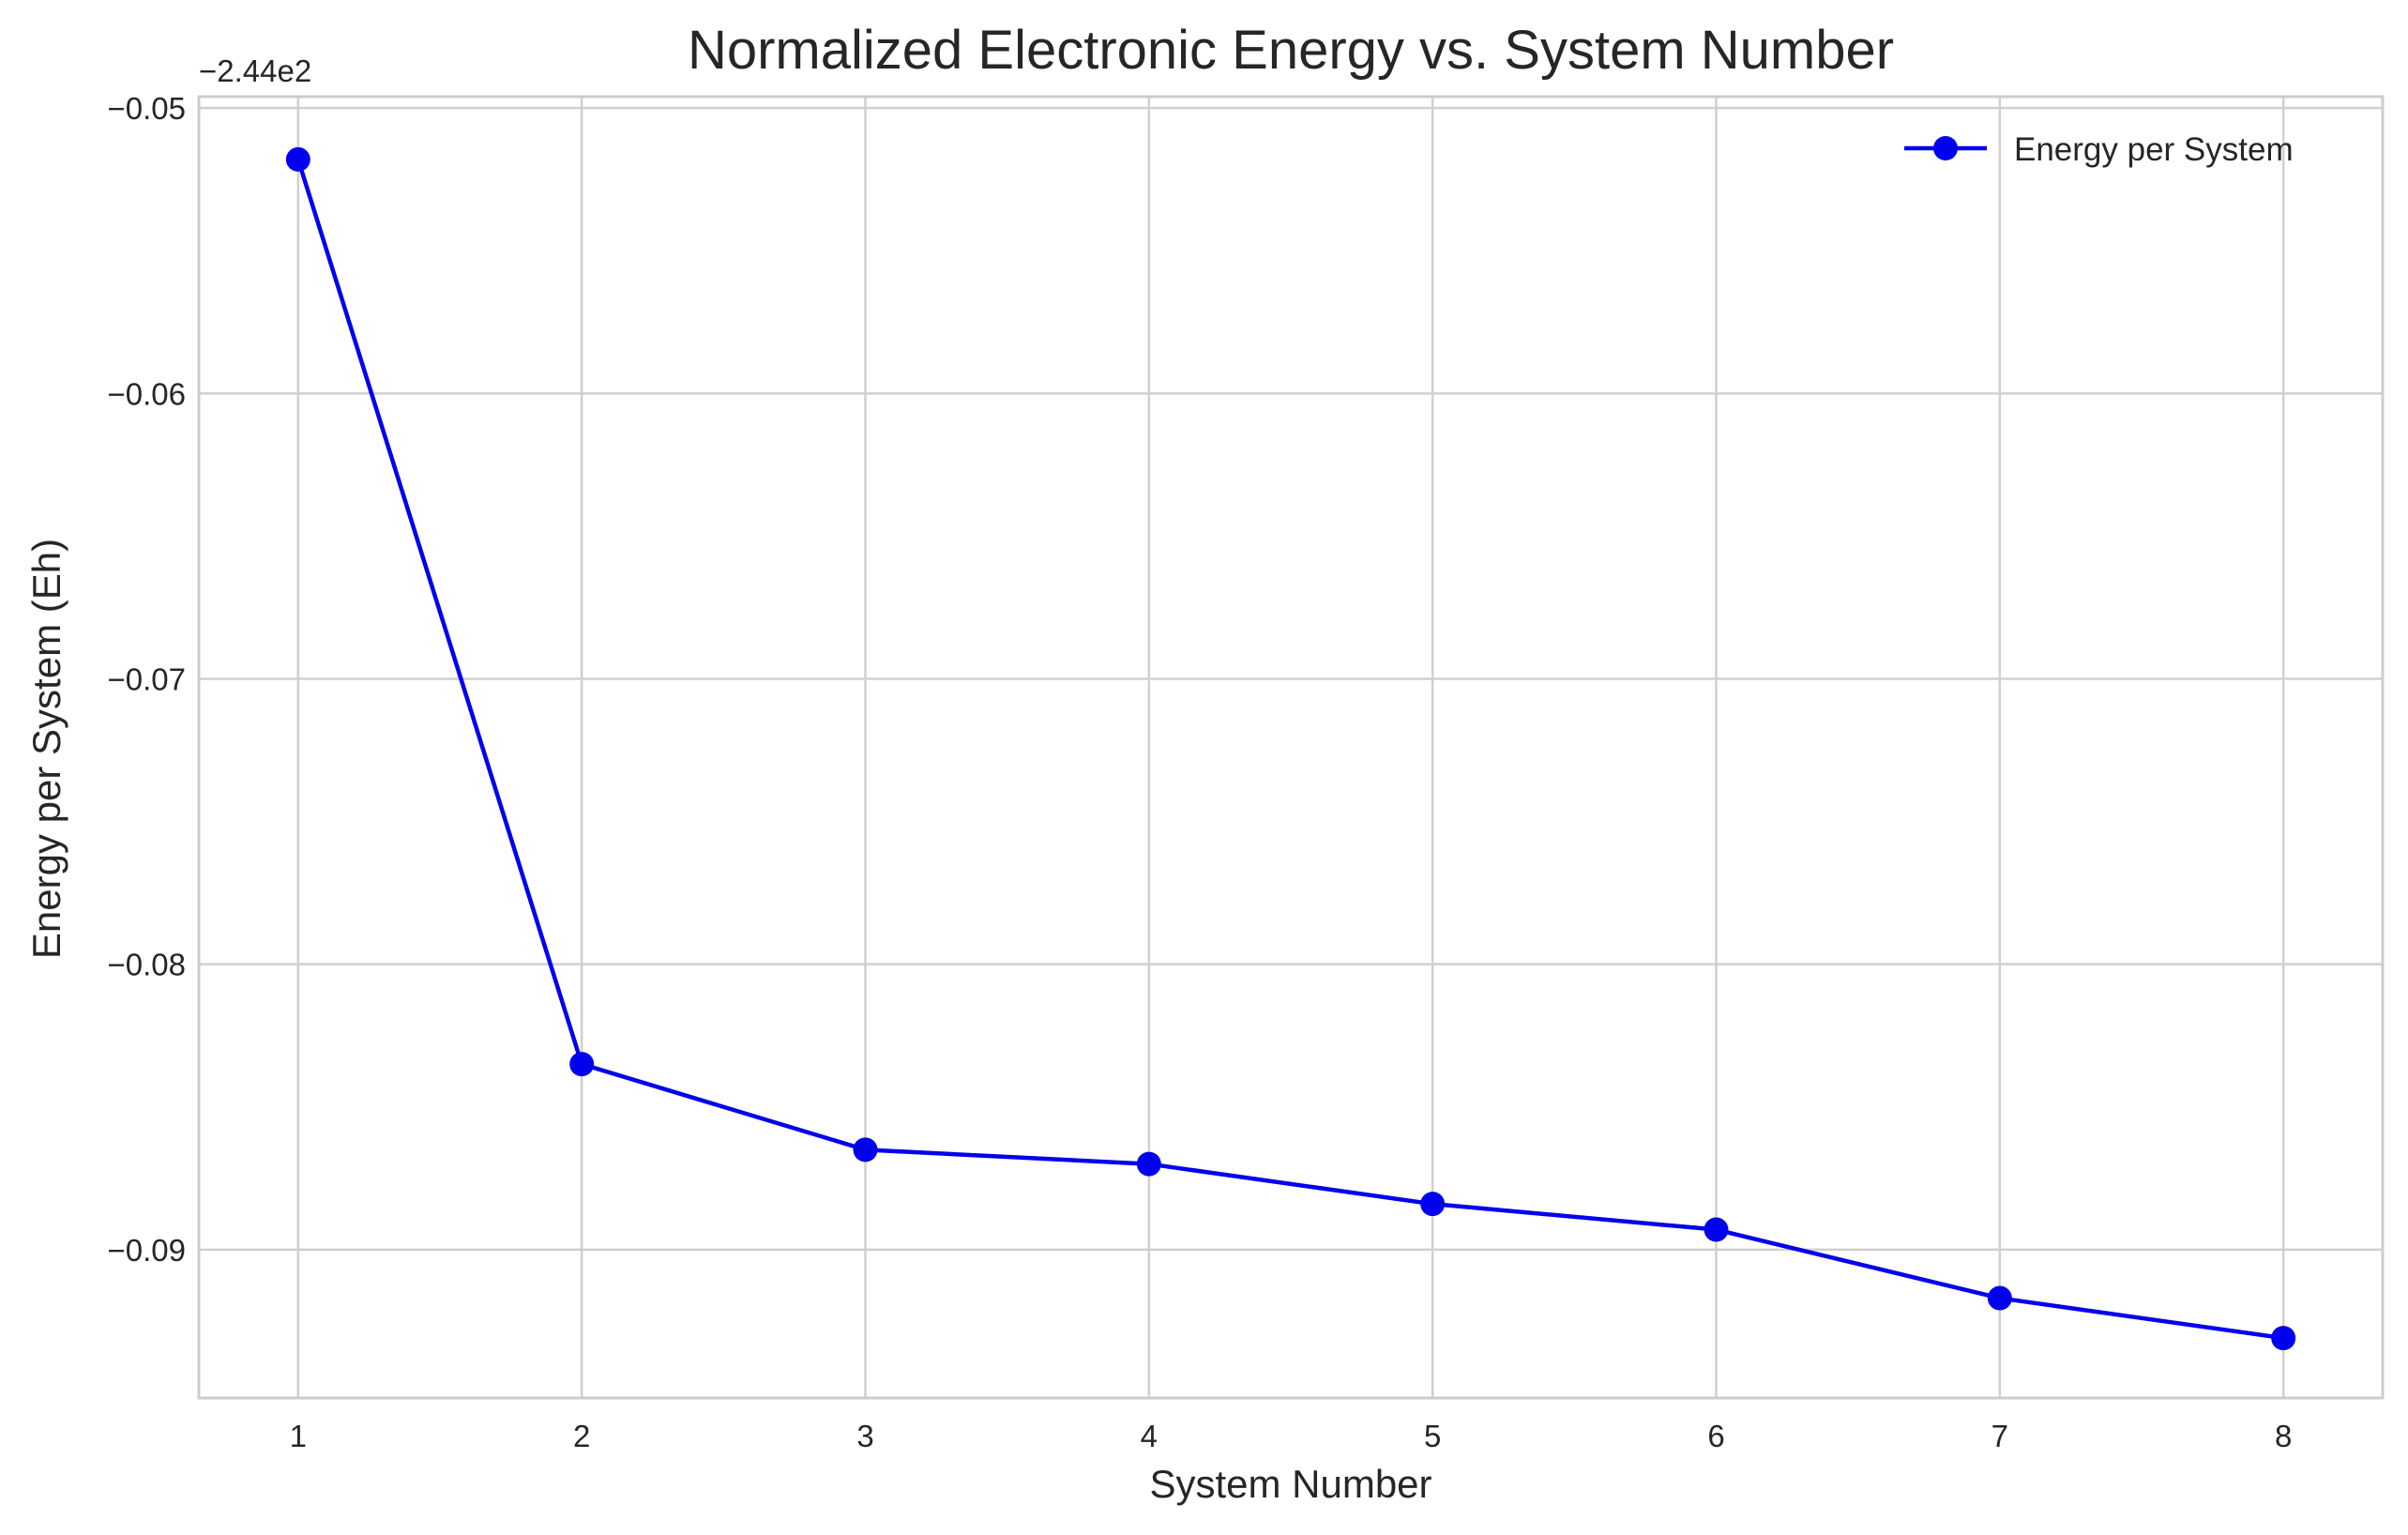 This screenshot has width=2408, height=1535. I want to click on x-axis-label: System Number, so click(1290, 1484).